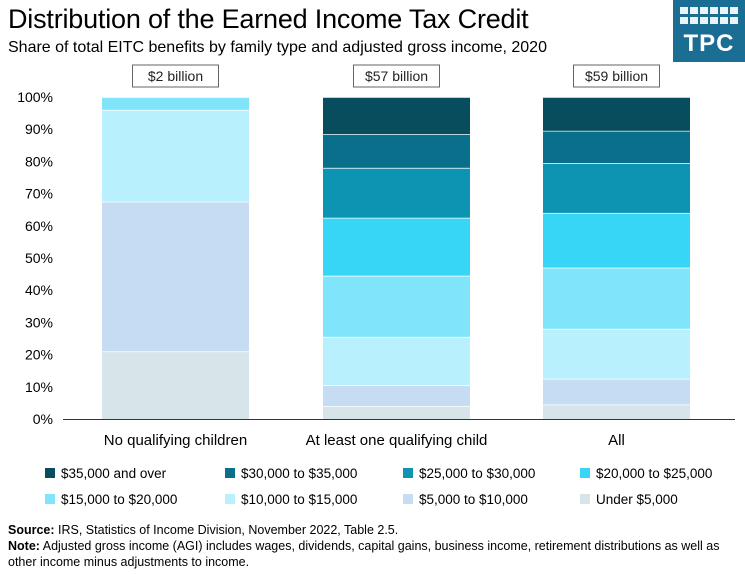  What do you see at coordinates (175, 440) in the screenshot?
I see `x-category-label: No qualifying children` at bounding box center [175, 440].